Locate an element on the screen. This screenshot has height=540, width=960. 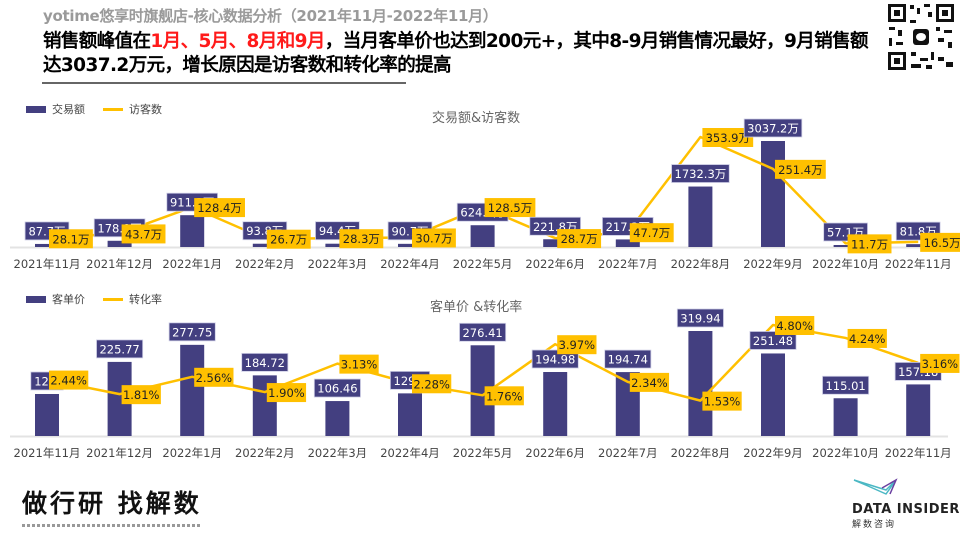
line-value-label: 1.76% is located at coordinates (504, 396).